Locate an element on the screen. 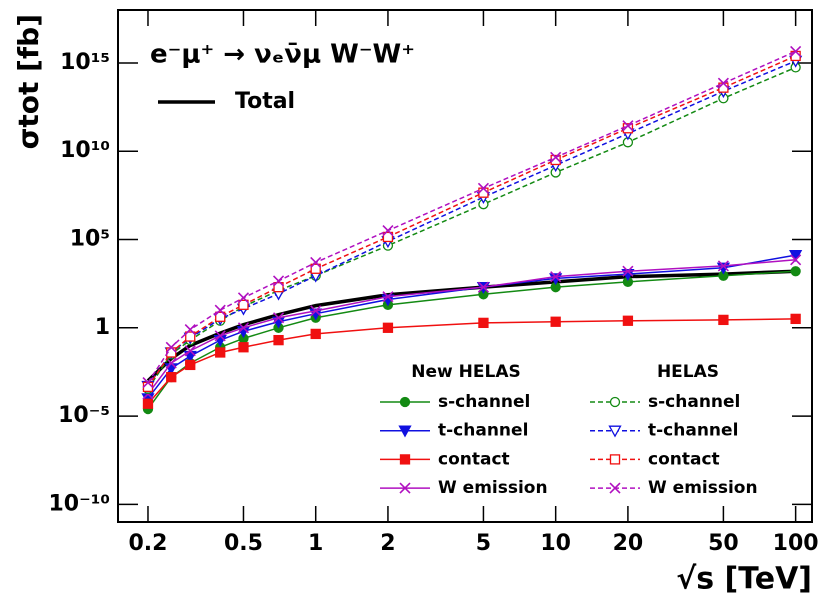 This screenshot has width=830, height=607. y-tick-label: 10⁻¹⁰ is located at coordinates (80, 503).